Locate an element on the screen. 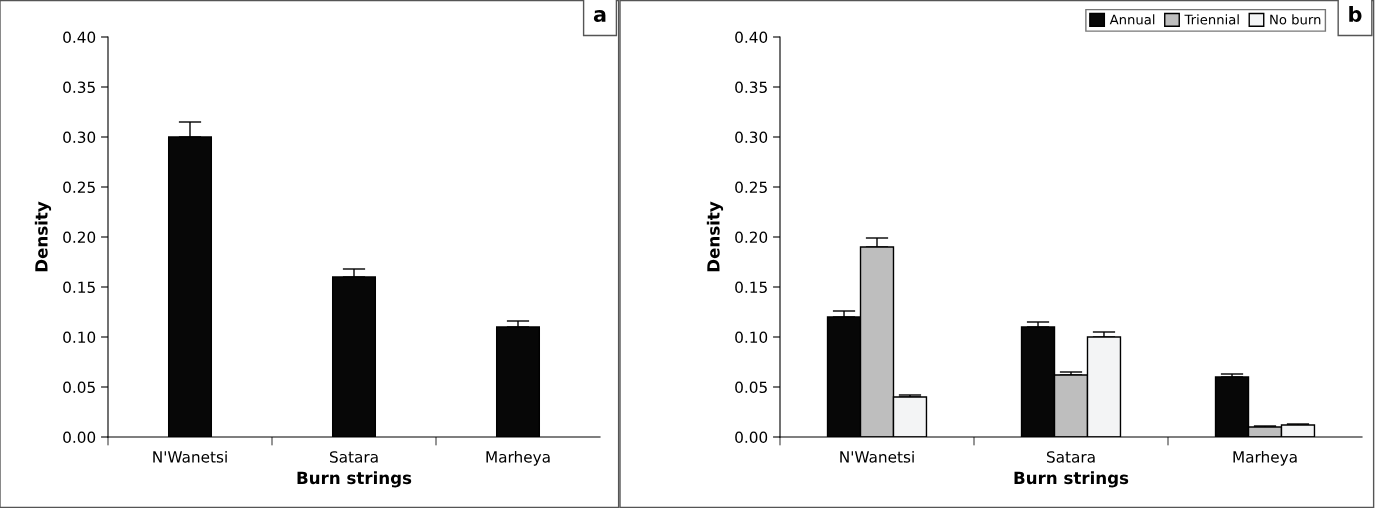 This screenshot has width=1375, height=508. legend-label: Annual is located at coordinates (1132, 19).